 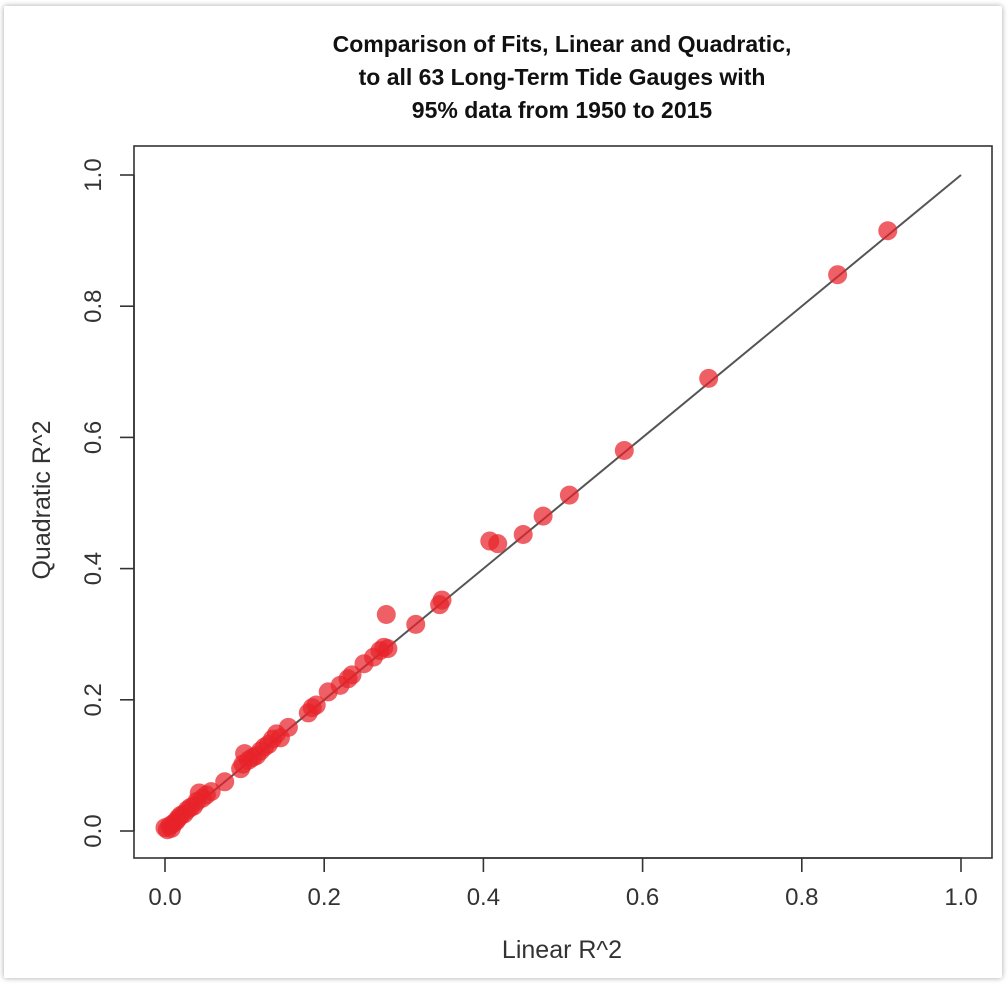 What do you see at coordinates (801, 897) in the screenshot?
I see `x-tick-label: 0.8` at bounding box center [801, 897].